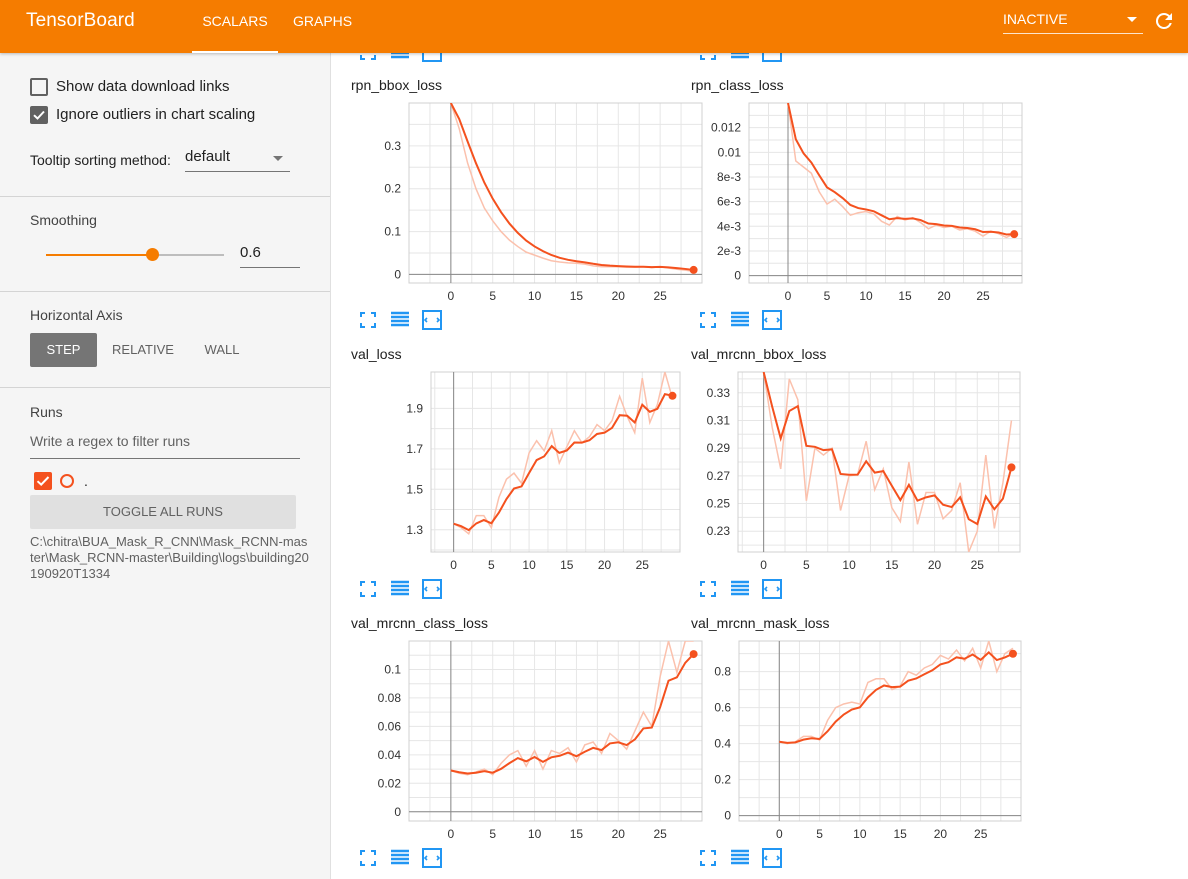 The image size is (1188, 879). I want to click on scalar-card-rpn-bbox-loss: rpn_bbox_loss 0 5 10 15 20 25 0 0.1 0.2 0.3, so click(527, 207).